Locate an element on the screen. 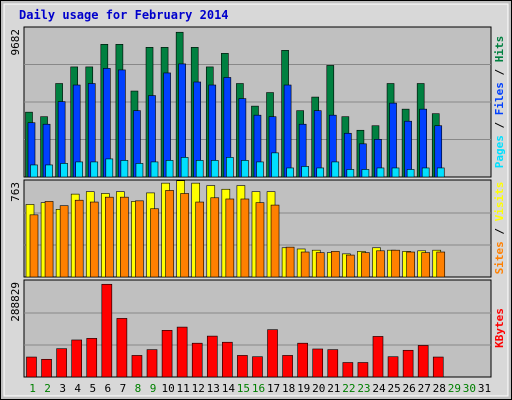 The height and width of the screenshot is (400, 512). x-tick-label: 13 is located at coordinates (213, 388).